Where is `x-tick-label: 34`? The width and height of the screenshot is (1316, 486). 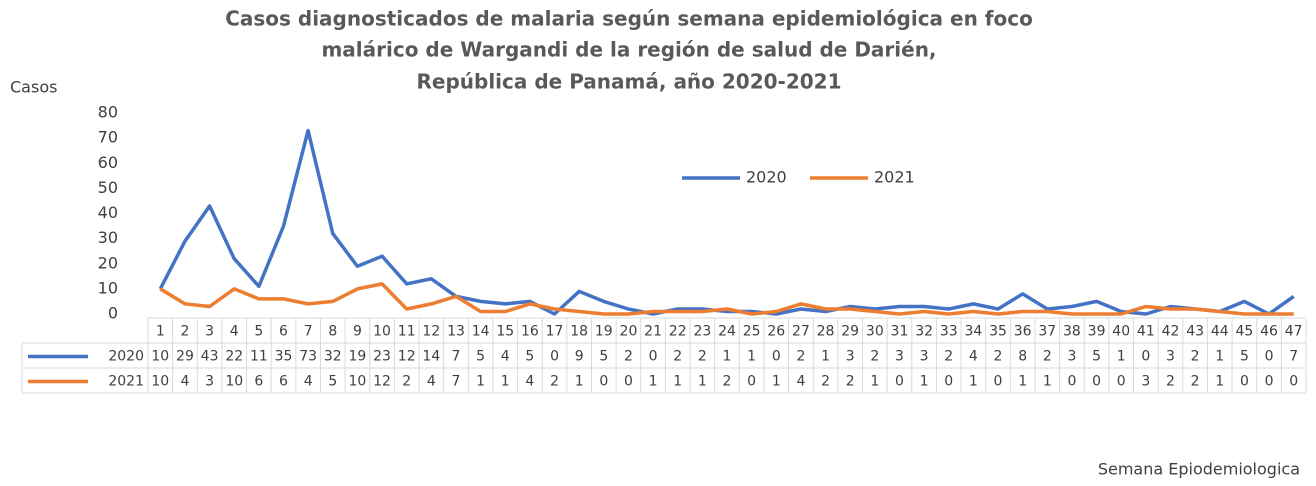 x-tick-label: 34 is located at coordinates (973, 332).